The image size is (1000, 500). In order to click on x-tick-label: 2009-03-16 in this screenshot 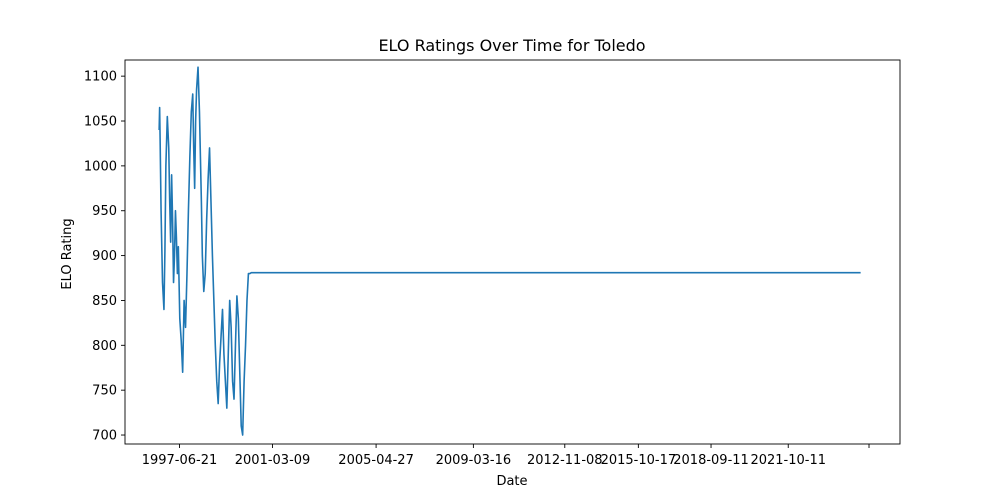, I will do `click(474, 460)`.